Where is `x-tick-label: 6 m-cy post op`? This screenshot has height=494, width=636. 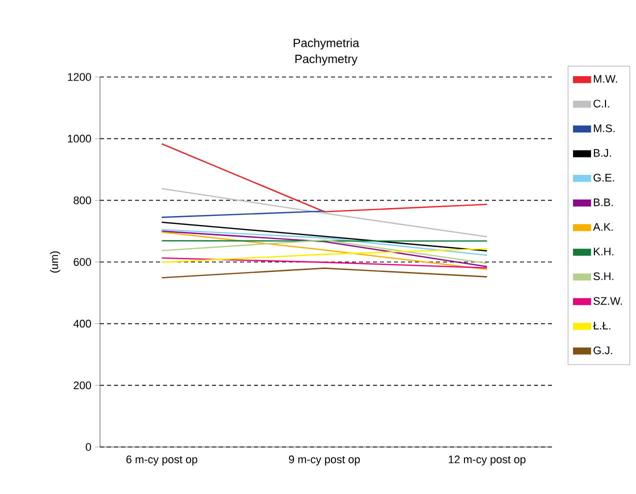 x-tick-label: 6 m-cy post op is located at coordinates (162, 461).